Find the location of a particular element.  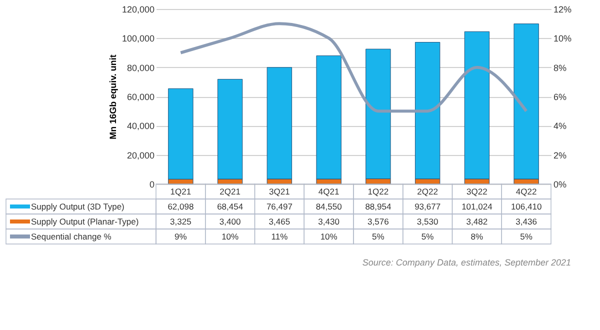

data-label: 9% is located at coordinates (181, 237).